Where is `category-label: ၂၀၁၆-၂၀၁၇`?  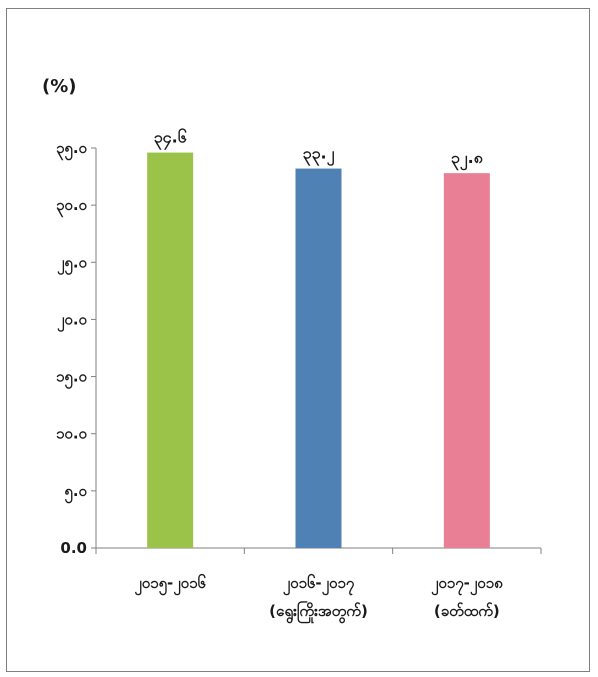
category-label: ၂၀၁၆-၂၀၁၇ is located at coordinates (319, 584).